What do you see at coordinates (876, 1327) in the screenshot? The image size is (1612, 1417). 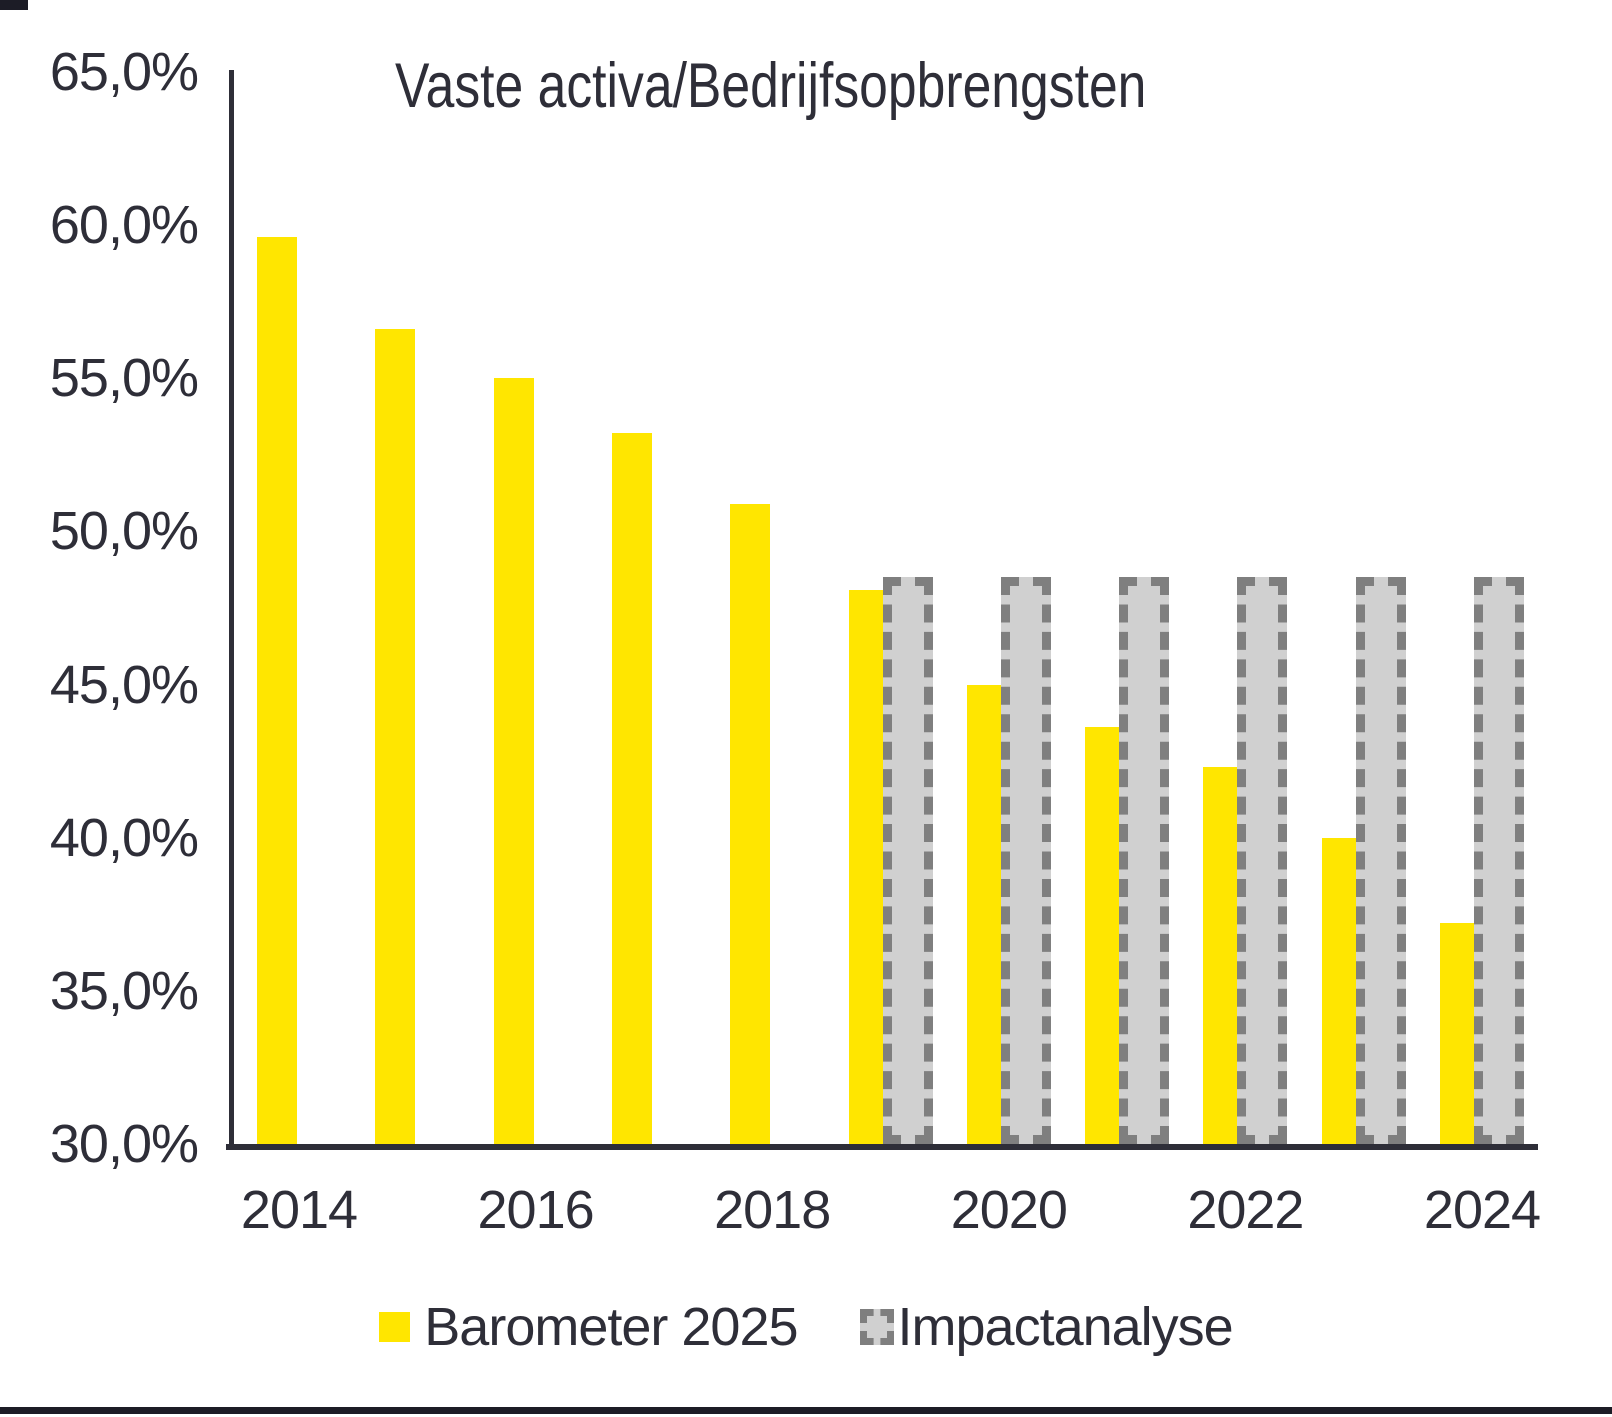 I see `legend-swatch-impactanalyse-icon` at bounding box center [876, 1327].